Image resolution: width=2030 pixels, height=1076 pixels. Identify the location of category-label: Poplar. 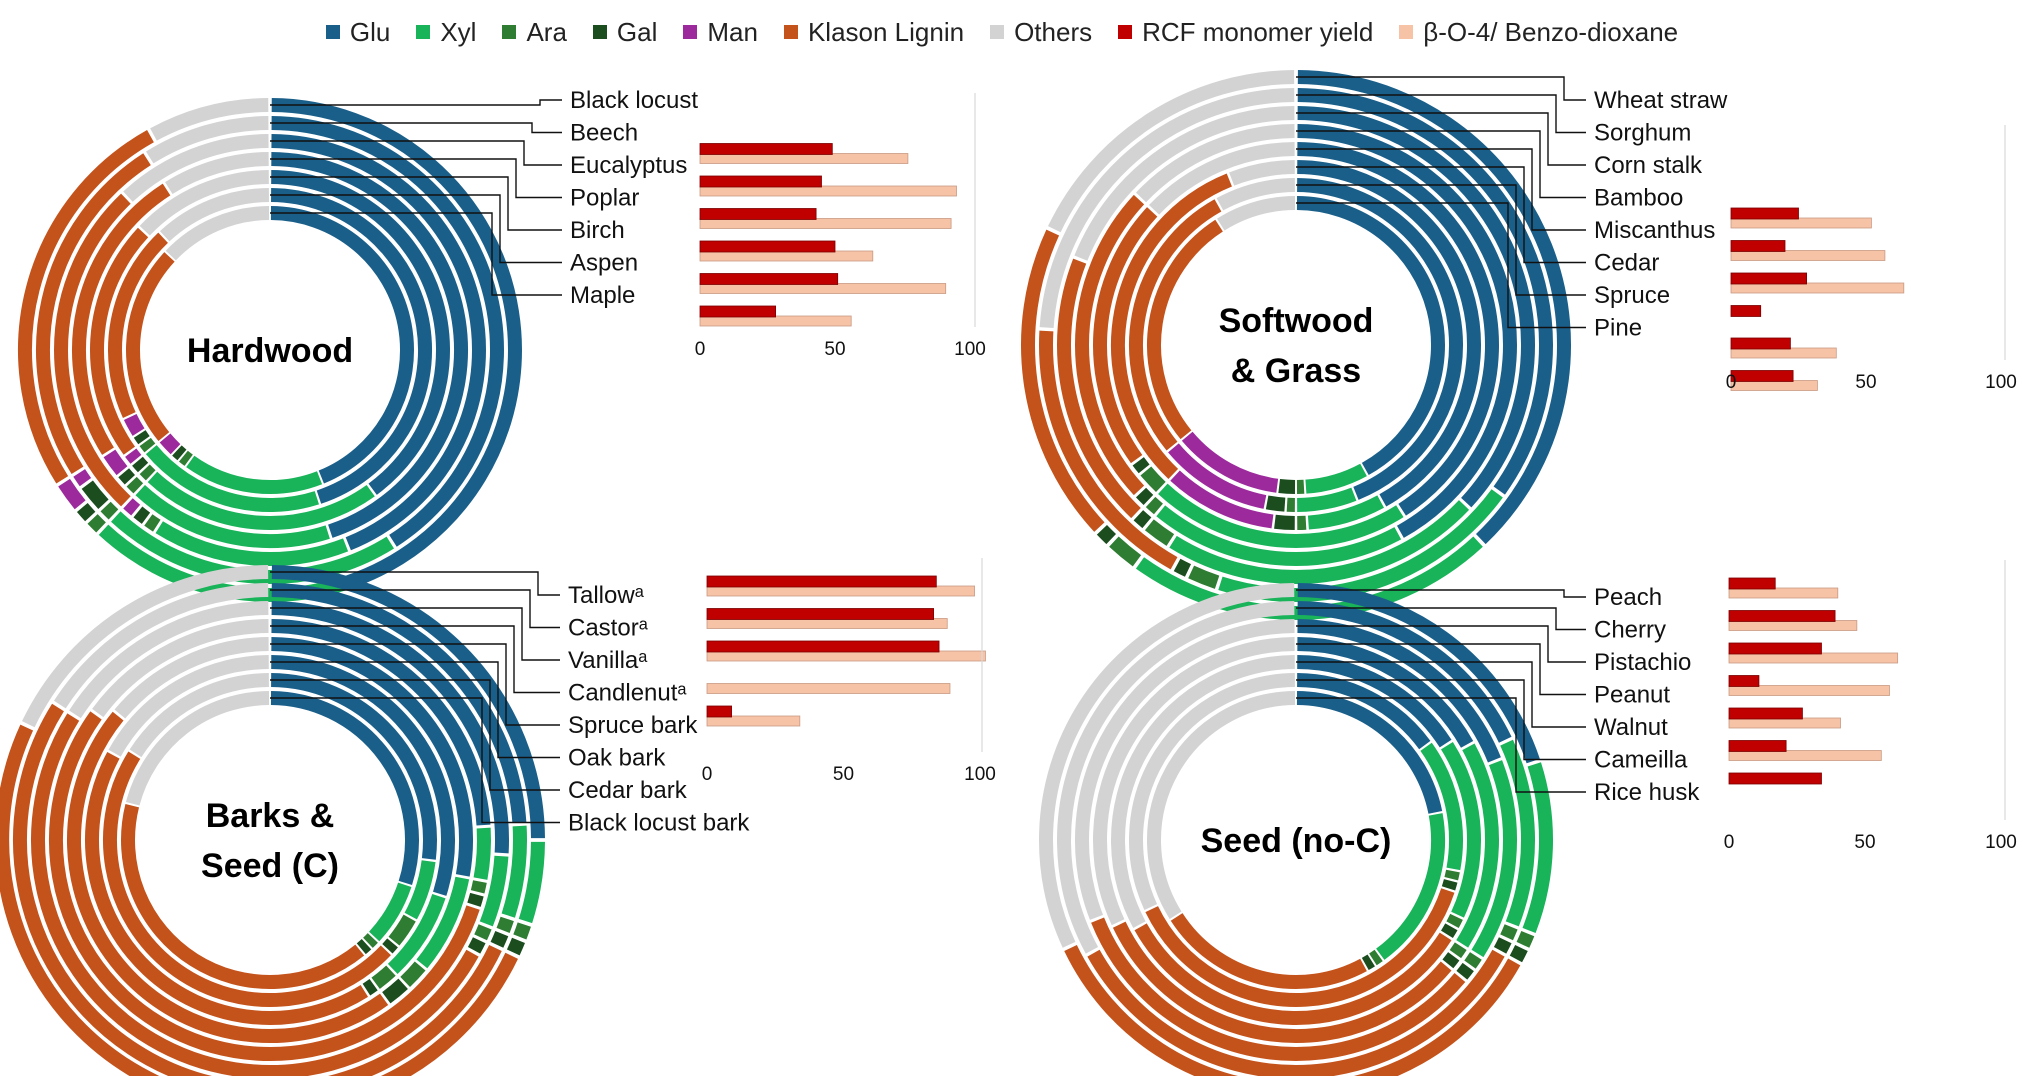
(604, 198).